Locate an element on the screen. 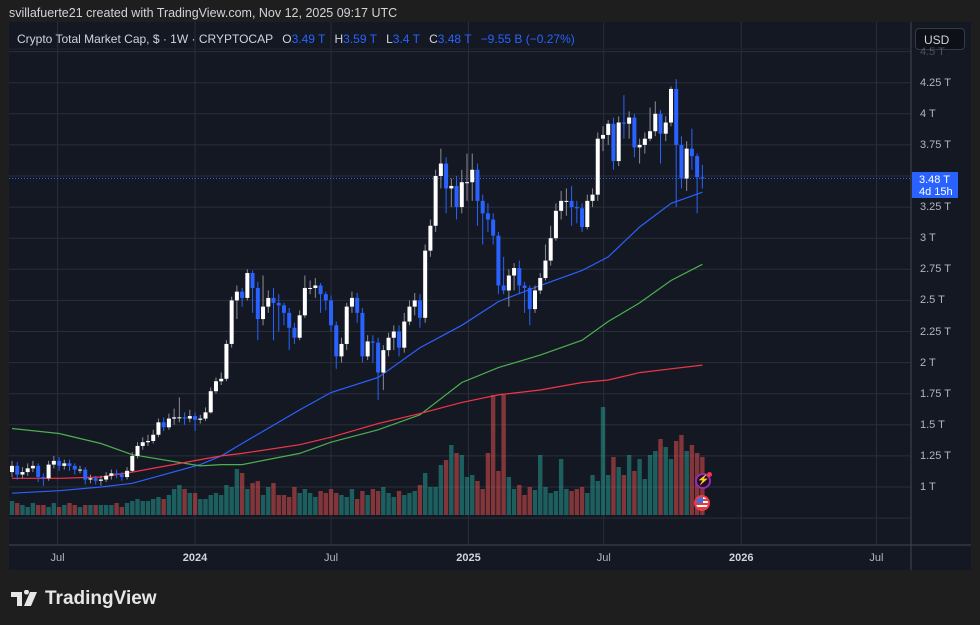 The image size is (980, 625). price-tick-label: 4.5 T is located at coordinates (932, 51).